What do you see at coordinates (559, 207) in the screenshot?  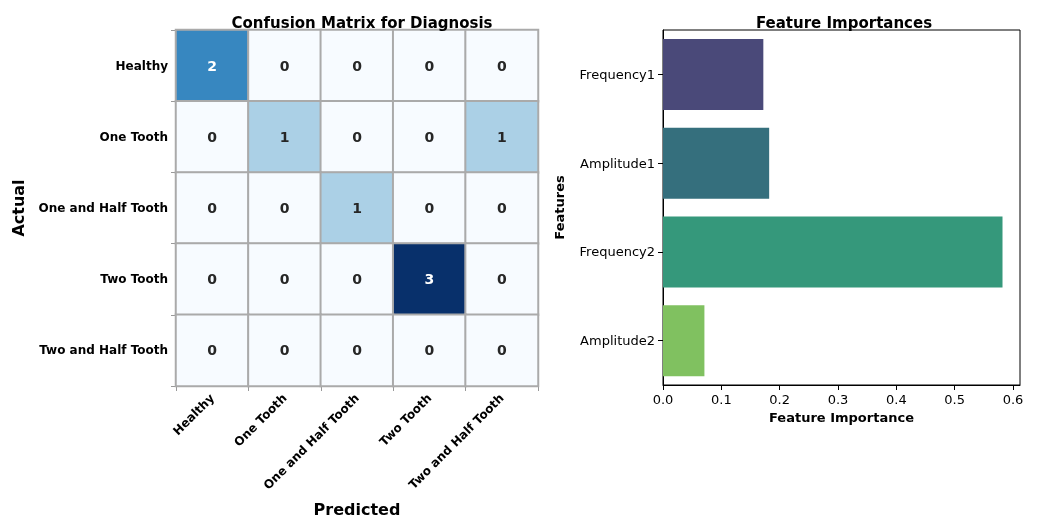 I see `y-axis-title: Features` at bounding box center [559, 207].